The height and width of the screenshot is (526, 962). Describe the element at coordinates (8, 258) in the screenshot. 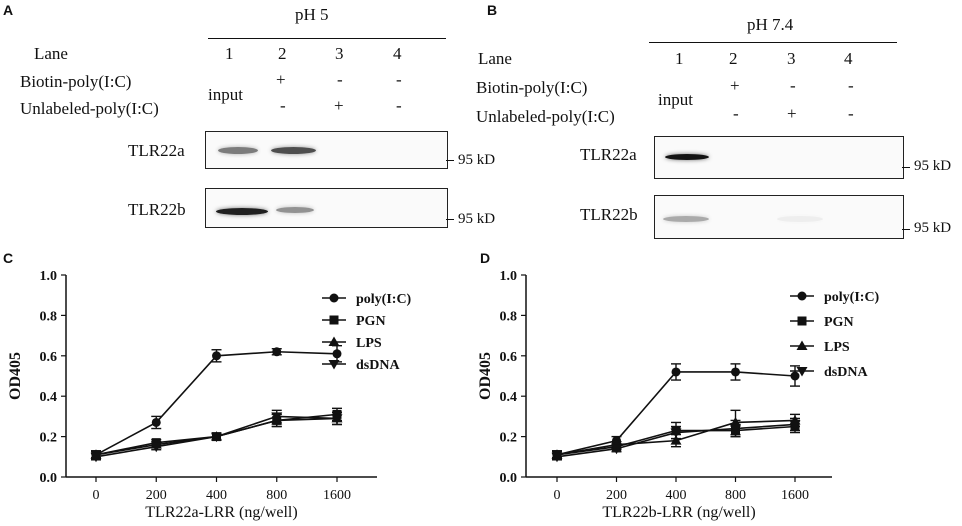

I see `panel-c-letter: C` at that location.